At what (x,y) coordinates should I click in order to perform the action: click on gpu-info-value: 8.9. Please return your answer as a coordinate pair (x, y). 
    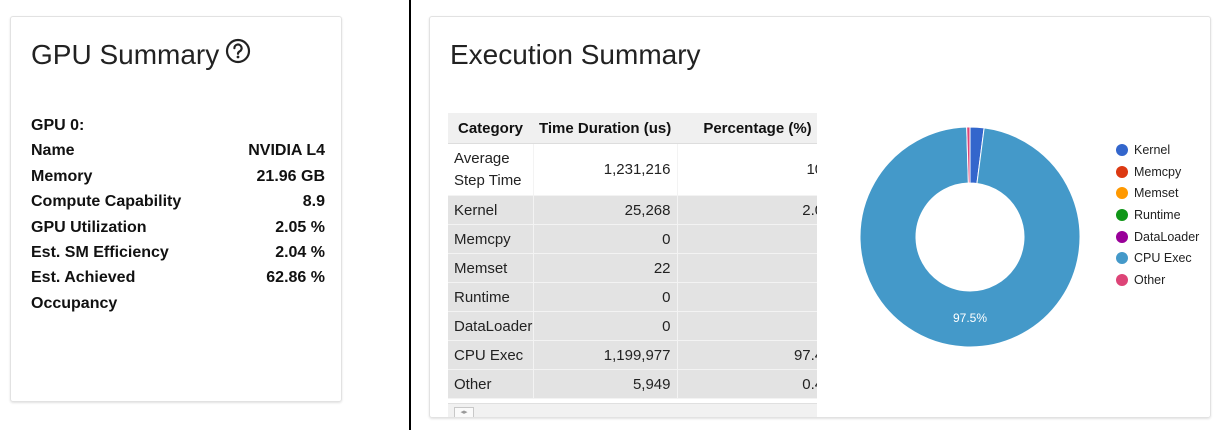
    Looking at the image, I should click on (313, 202).